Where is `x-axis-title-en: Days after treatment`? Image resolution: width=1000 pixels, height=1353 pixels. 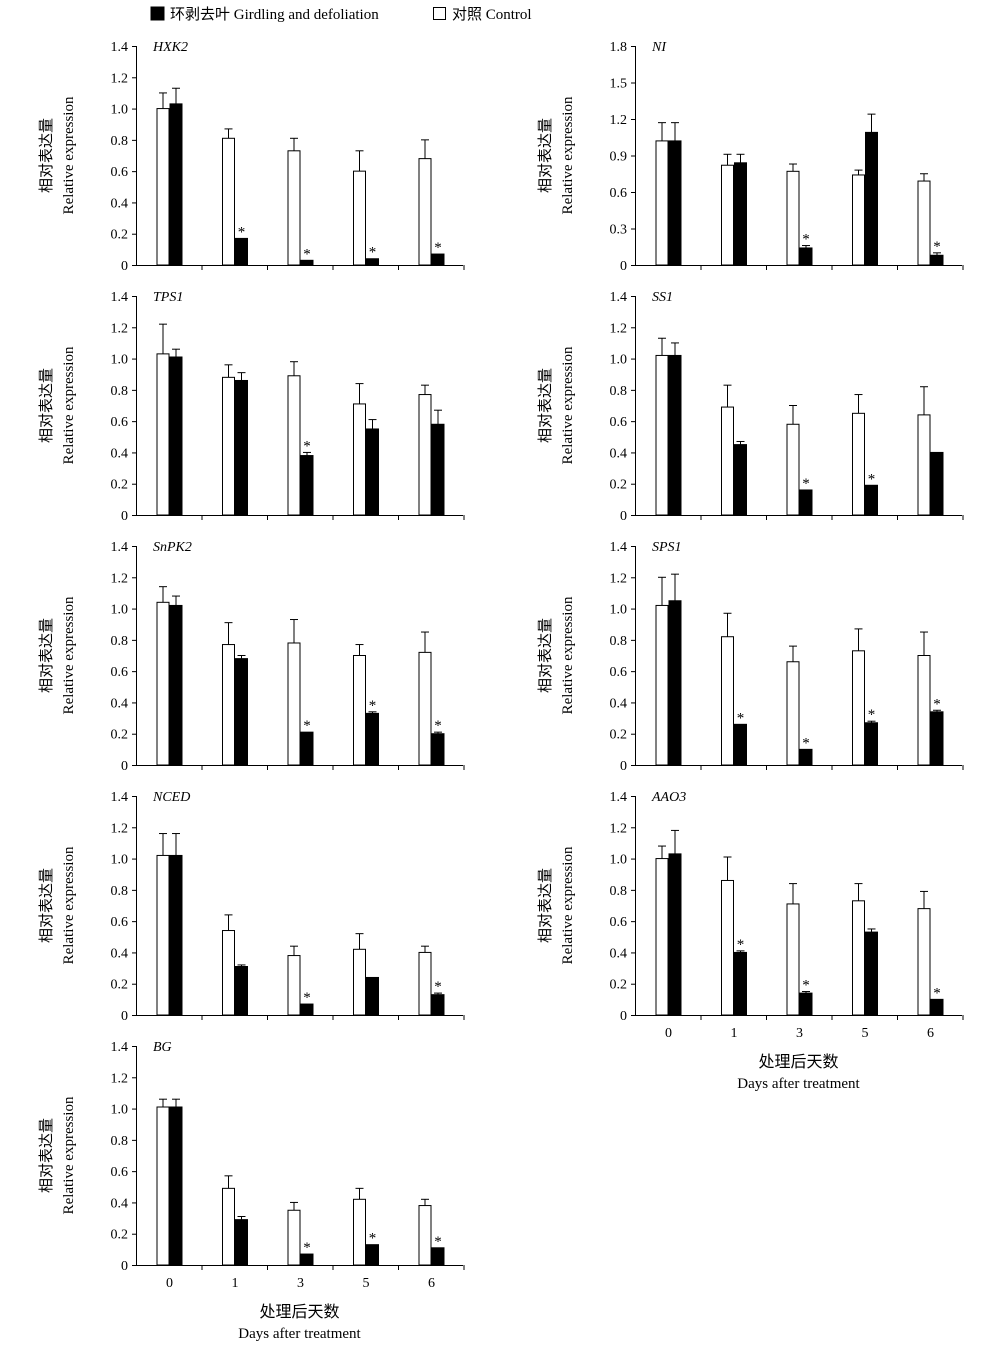
x-axis-title-en: Days after treatment is located at coordinates (299, 1334).